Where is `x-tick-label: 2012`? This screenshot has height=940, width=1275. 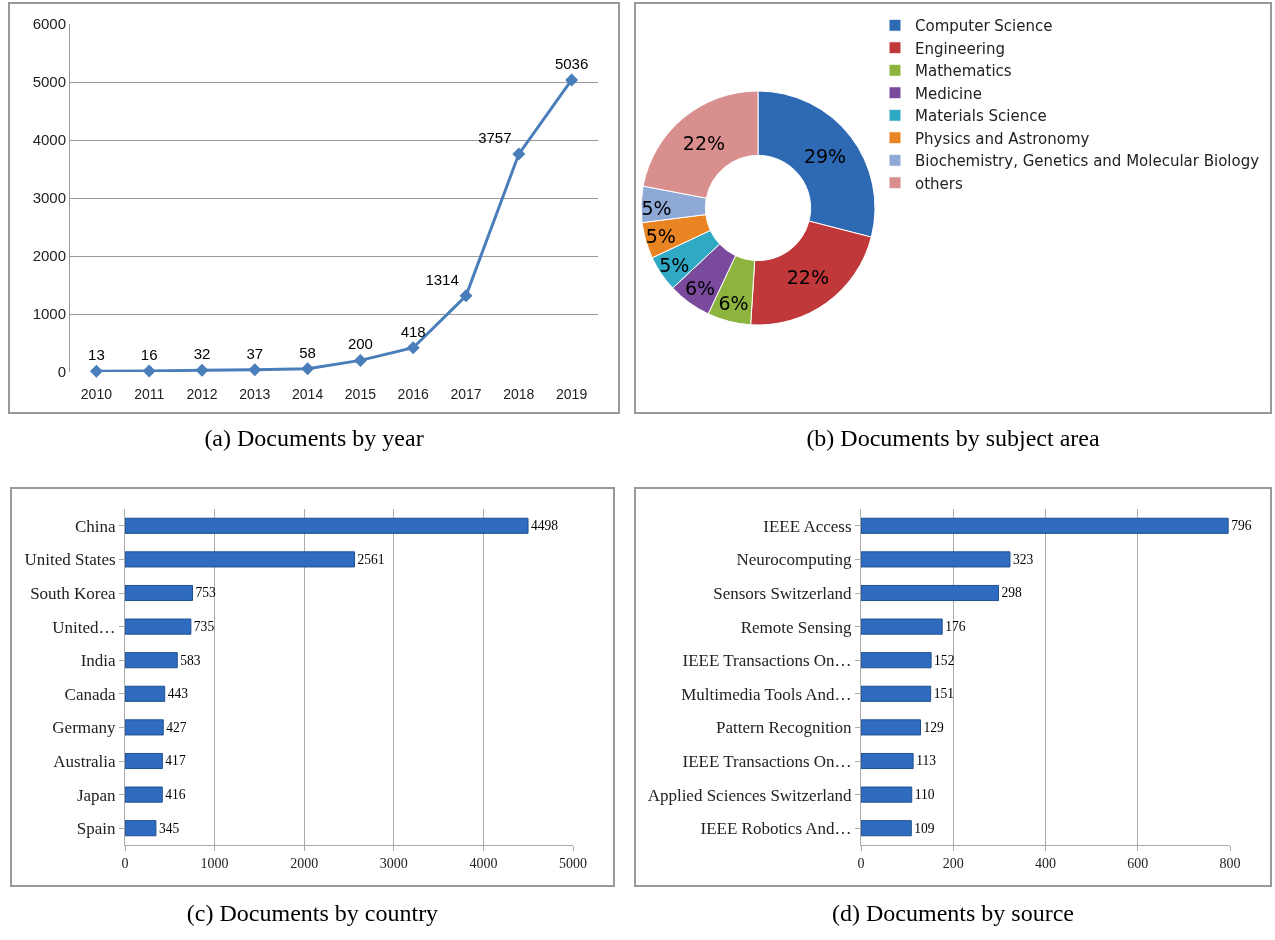
x-tick-label: 2012 is located at coordinates (202, 394).